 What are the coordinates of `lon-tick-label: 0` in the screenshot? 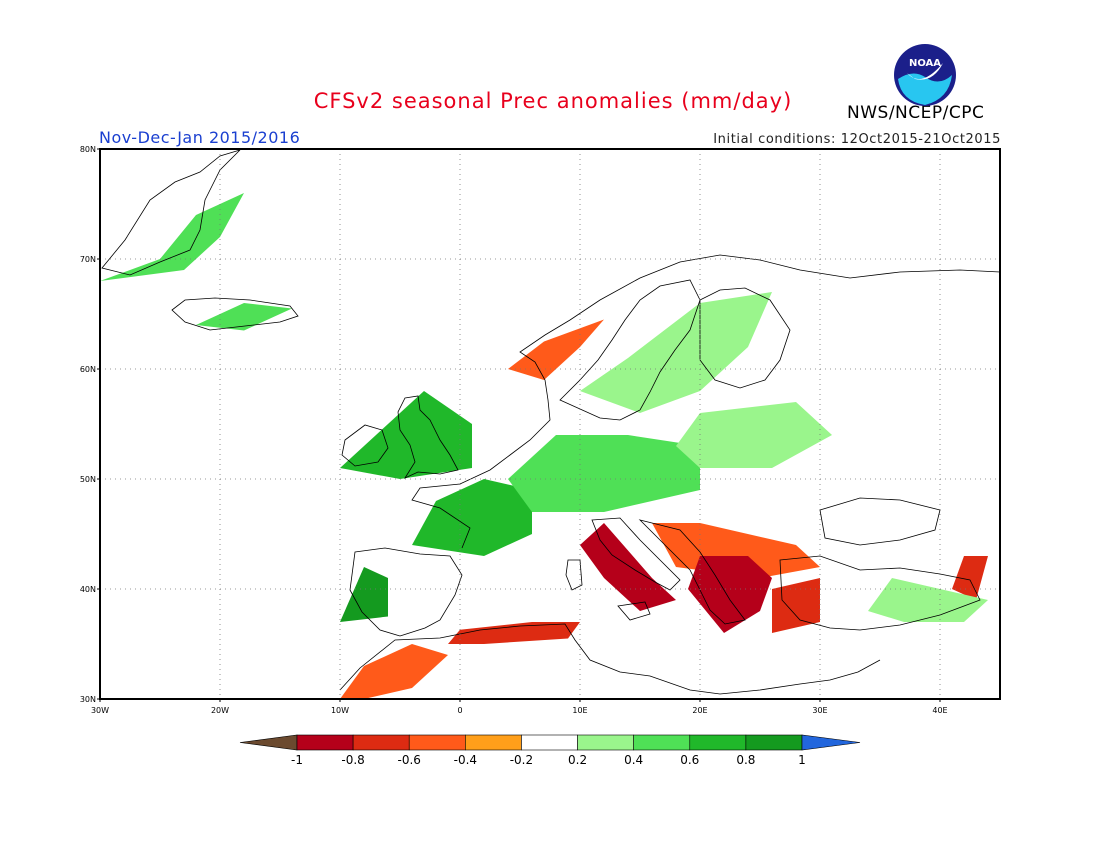 It's located at (459, 710).